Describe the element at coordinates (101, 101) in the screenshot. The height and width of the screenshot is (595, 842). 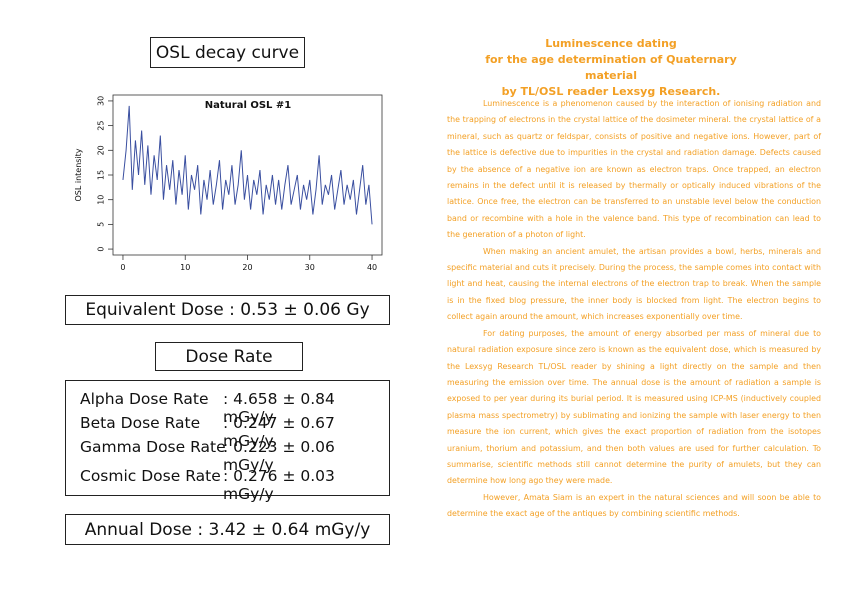
I see `y-tick-label: 30` at that location.